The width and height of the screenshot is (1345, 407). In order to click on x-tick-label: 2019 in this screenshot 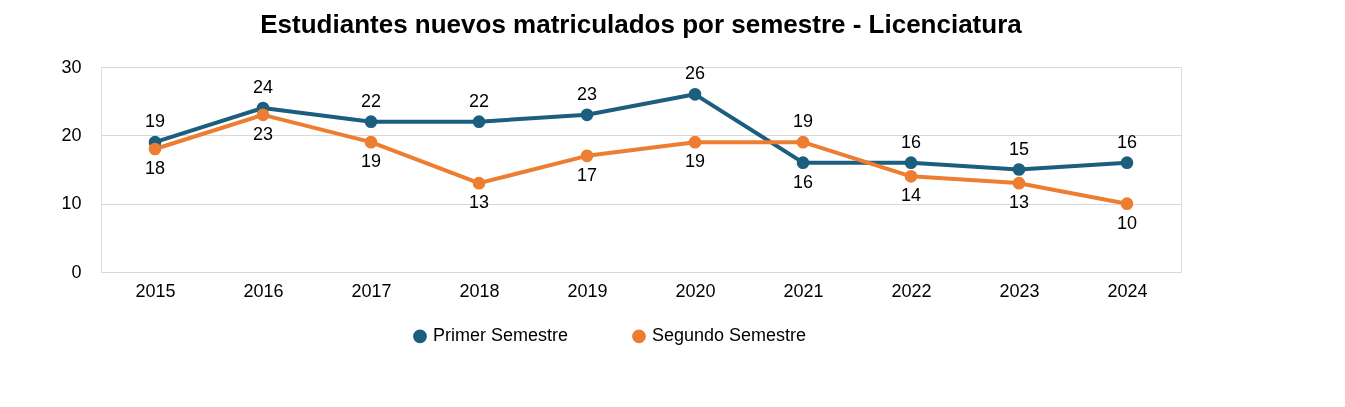, I will do `click(587, 290)`.